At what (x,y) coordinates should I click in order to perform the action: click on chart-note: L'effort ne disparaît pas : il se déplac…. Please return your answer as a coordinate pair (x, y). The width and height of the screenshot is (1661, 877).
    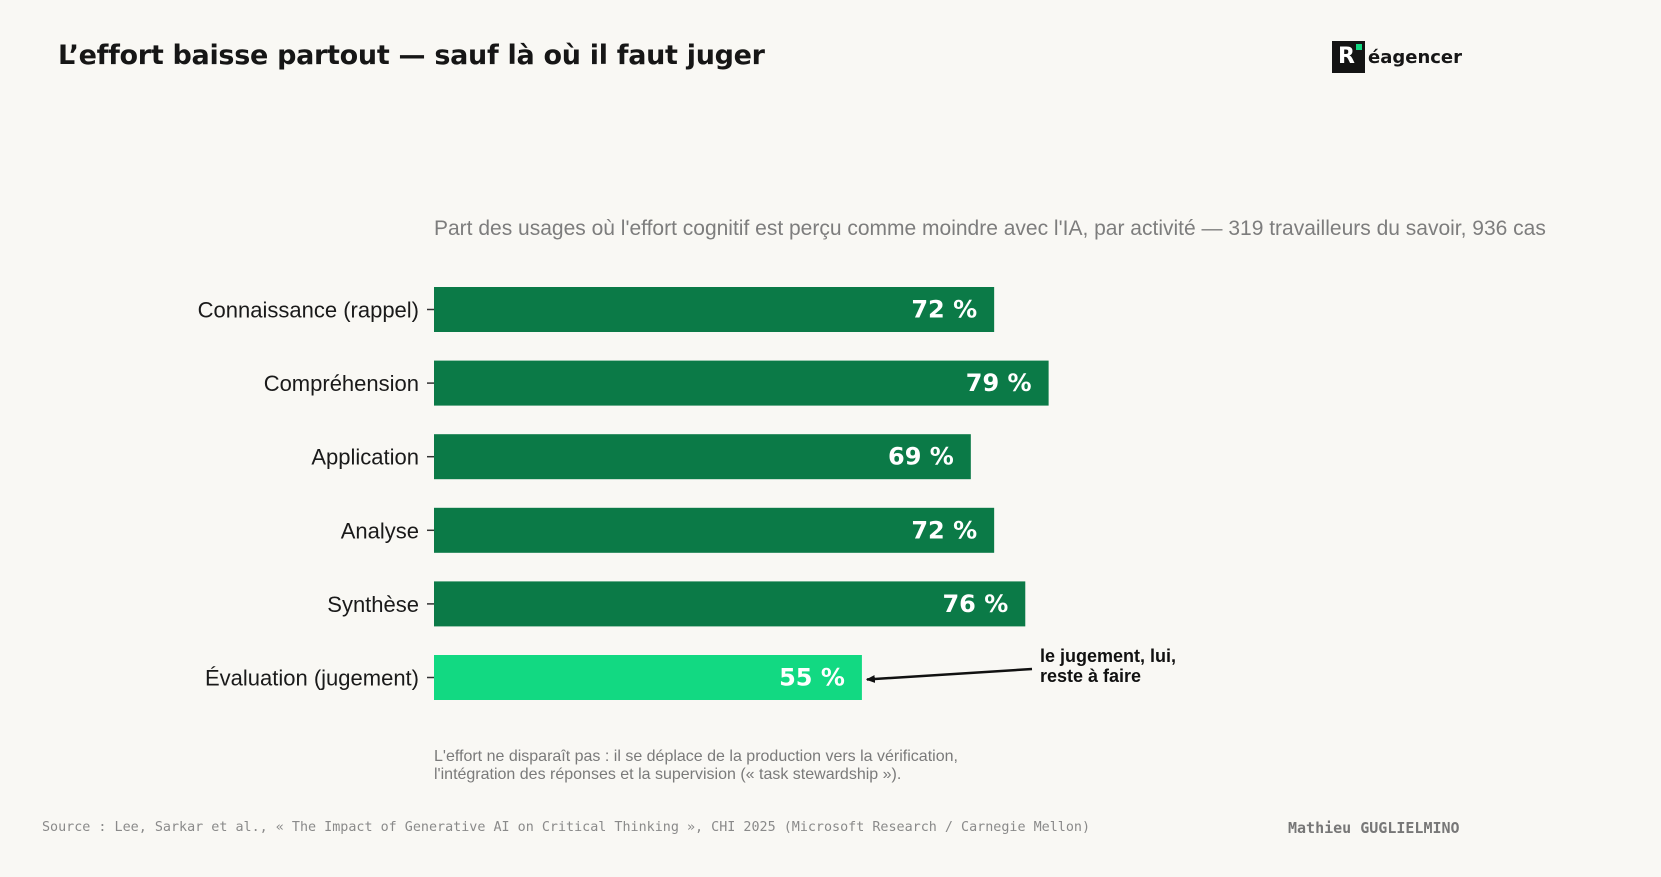
    Looking at the image, I should click on (696, 766).